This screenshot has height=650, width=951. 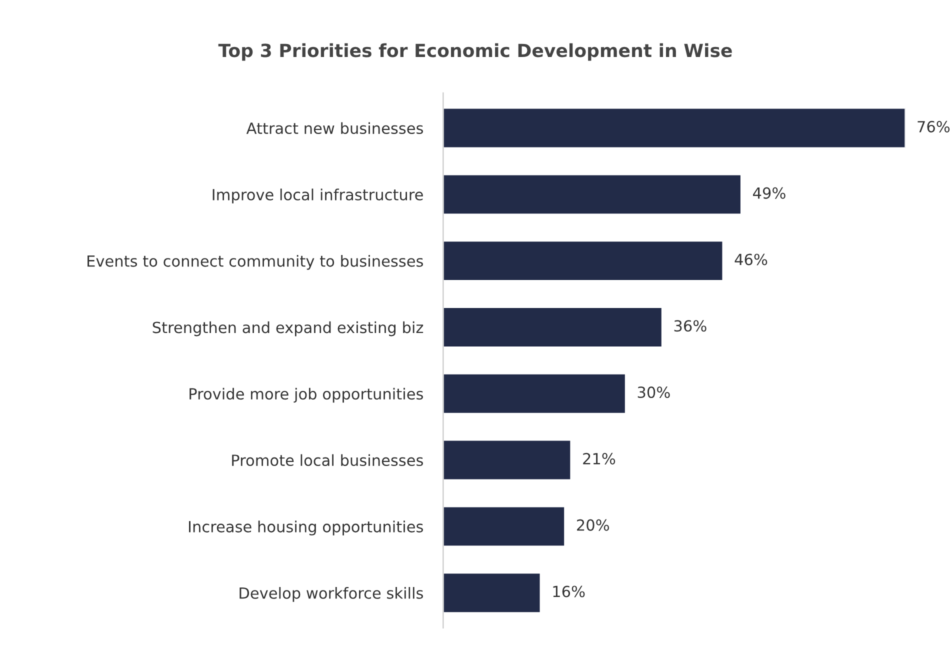 I want to click on y-tick-label: Develop workforce skills, so click(x=331, y=594).